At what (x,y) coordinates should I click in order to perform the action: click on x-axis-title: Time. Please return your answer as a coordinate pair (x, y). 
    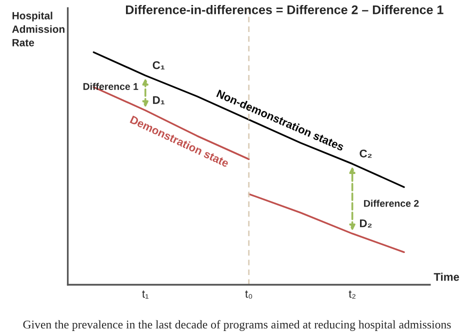
    Looking at the image, I should click on (447, 276).